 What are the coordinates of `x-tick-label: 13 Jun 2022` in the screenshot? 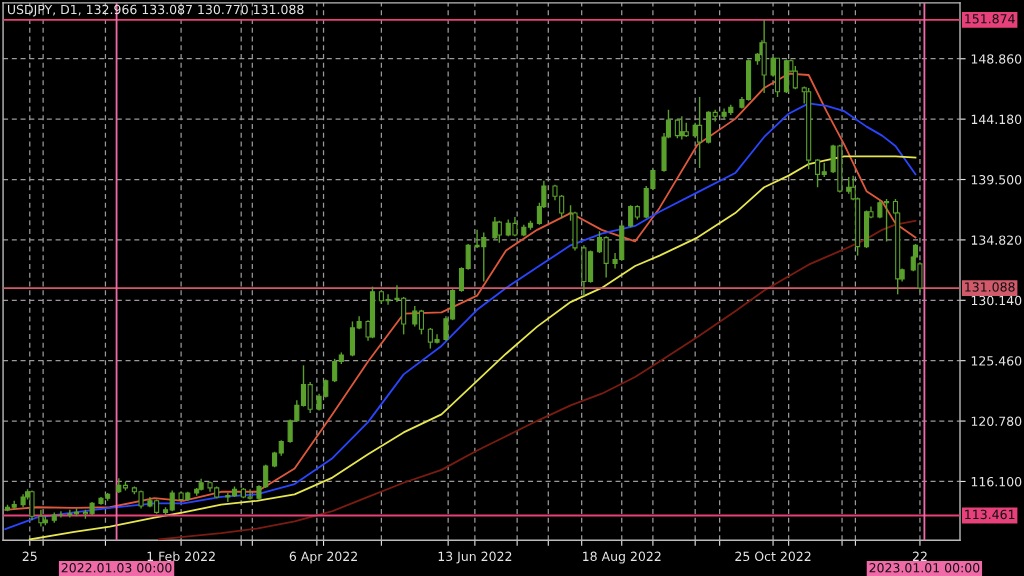 It's located at (475, 557).